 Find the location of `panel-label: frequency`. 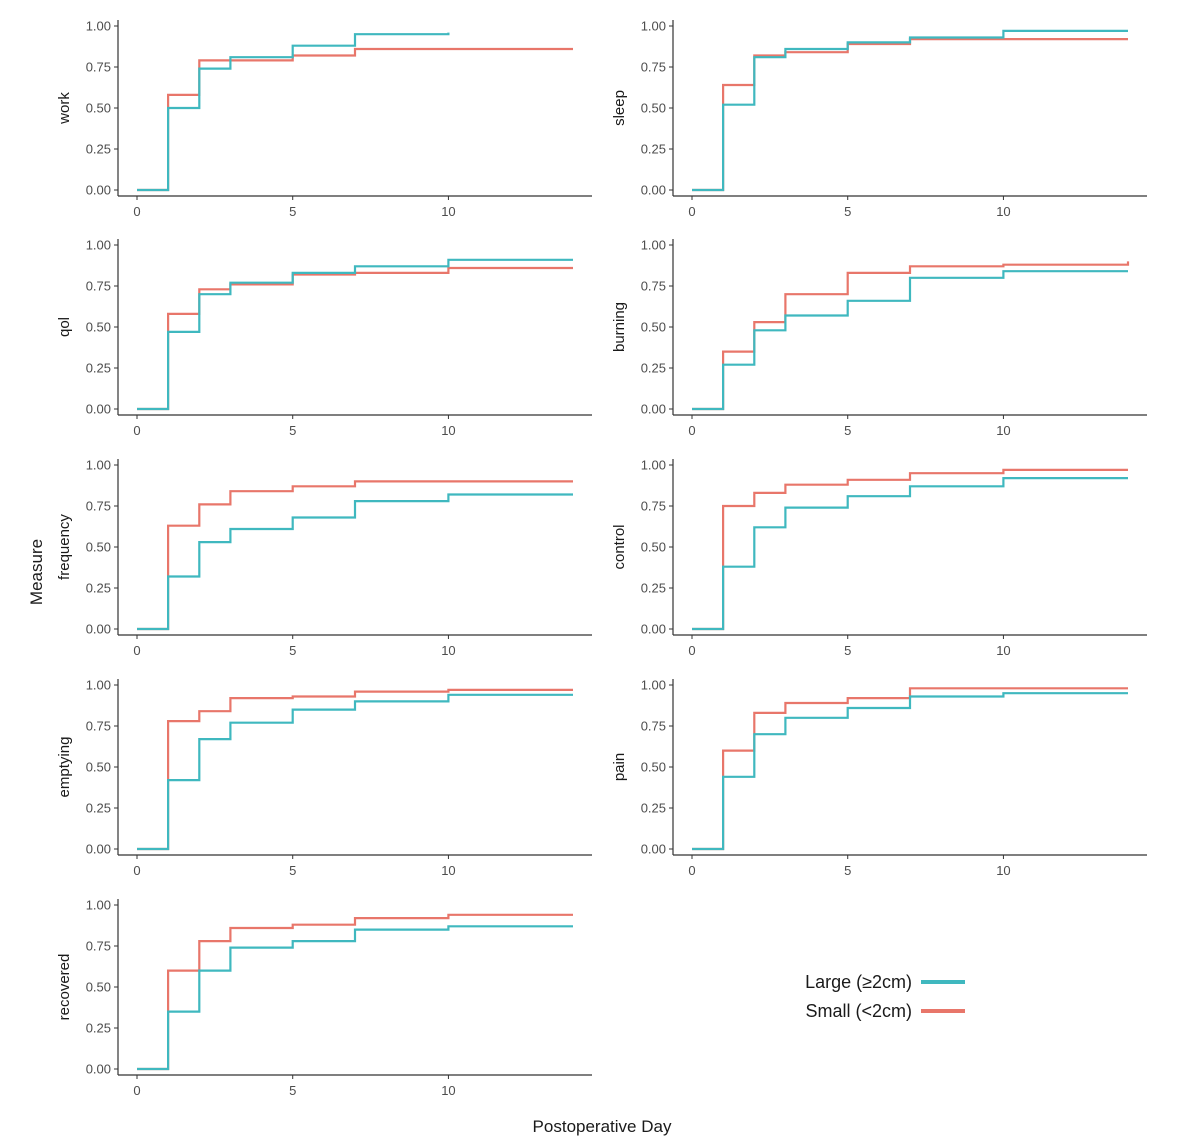

panel-label: frequency is located at coordinates (64, 547).